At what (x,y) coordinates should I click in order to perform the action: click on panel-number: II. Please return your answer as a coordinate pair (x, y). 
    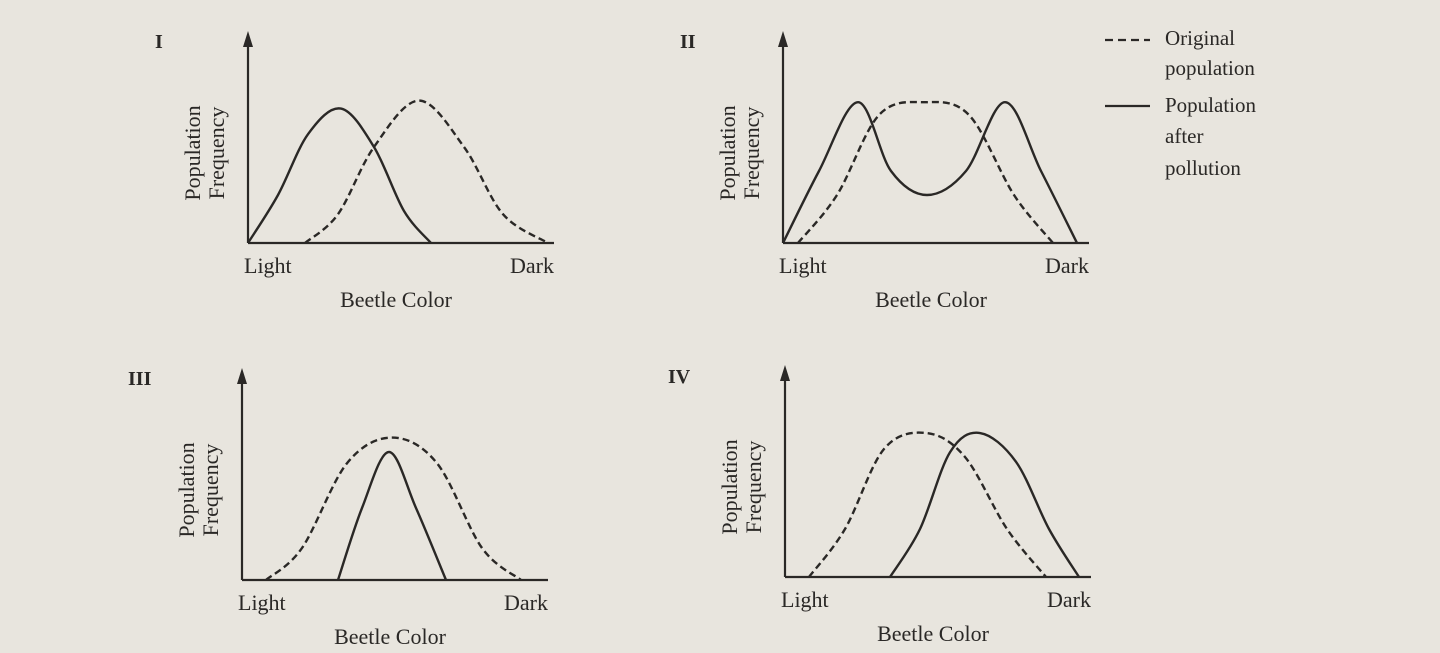
    Looking at the image, I should click on (688, 42).